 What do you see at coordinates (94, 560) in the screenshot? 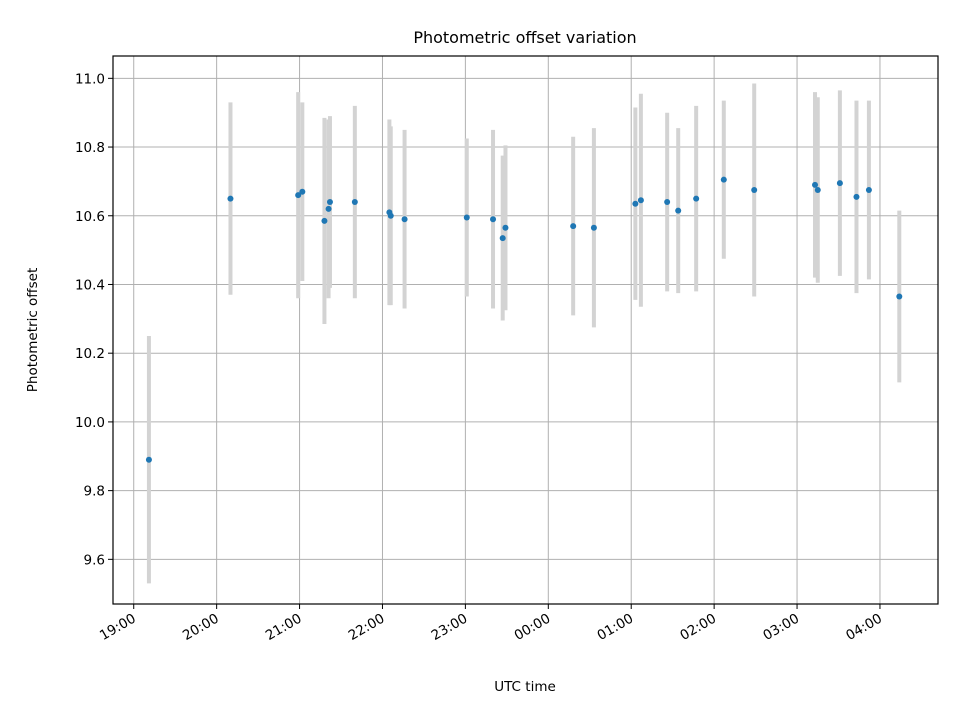
I see `y-tick-label: 9.6` at bounding box center [94, 560].